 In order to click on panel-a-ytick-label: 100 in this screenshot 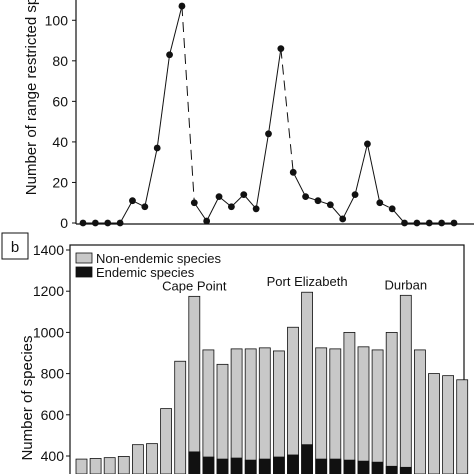, I will do `click(57, 20)`.